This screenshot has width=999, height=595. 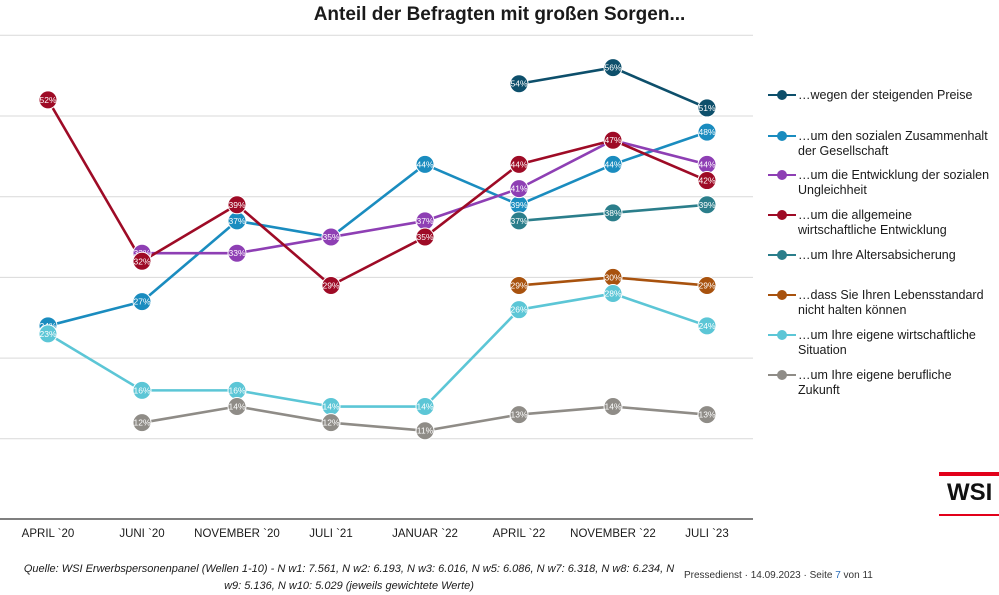 I want to click on x-tick-label: JANUAR `22, so click(x=425, y=534).